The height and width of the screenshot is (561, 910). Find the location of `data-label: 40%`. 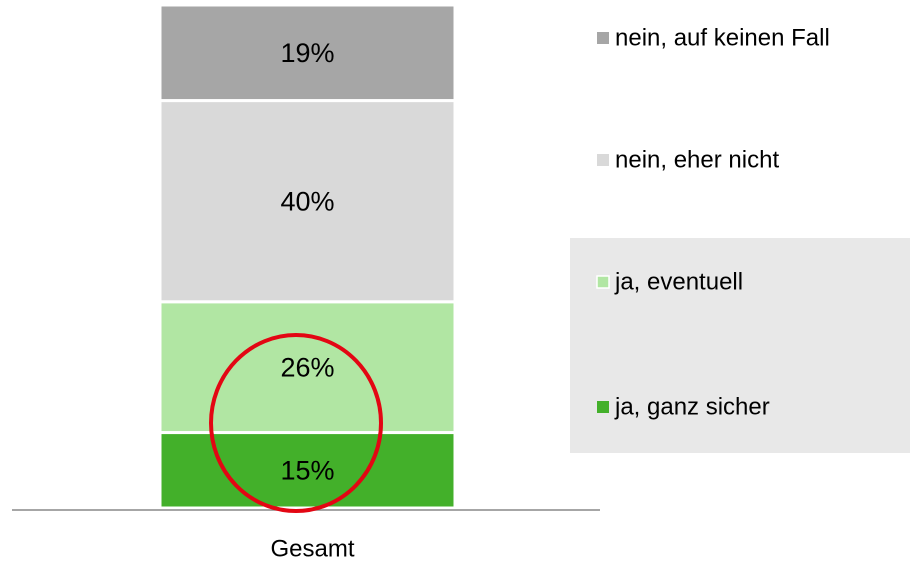

data-label: 40% is located at coordinates (307, 201).